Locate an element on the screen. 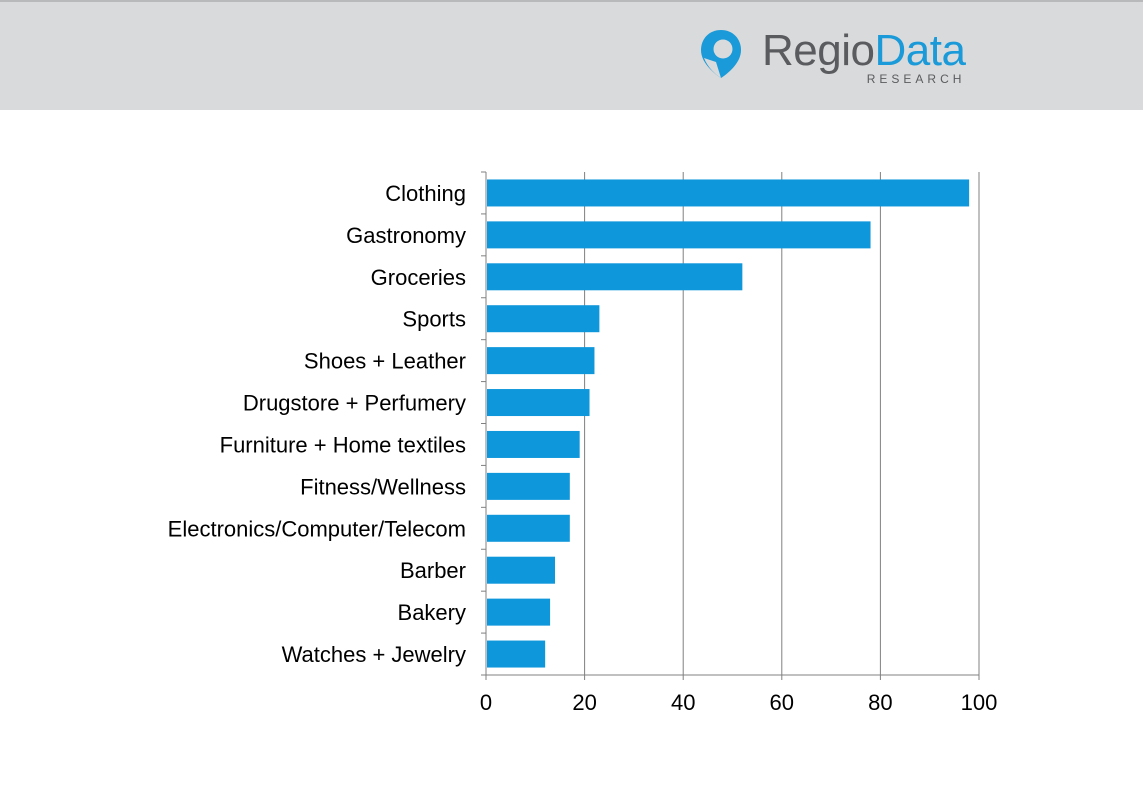 The width and height of the screenshot is (1143, 794). category-label: Fitness/Wellness is located at coordinates (383, 486).